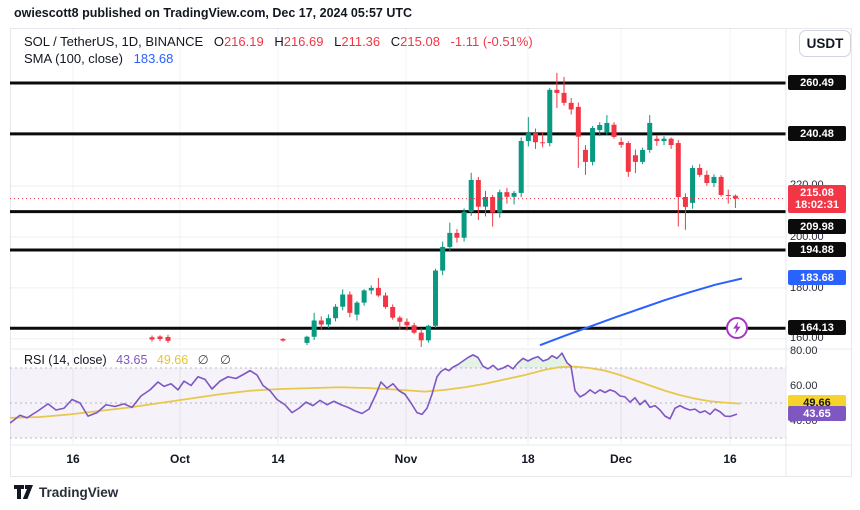 This screenshot has width=860, height=510. I want to click on price-axis-label: 180.00, so click(807, 288).